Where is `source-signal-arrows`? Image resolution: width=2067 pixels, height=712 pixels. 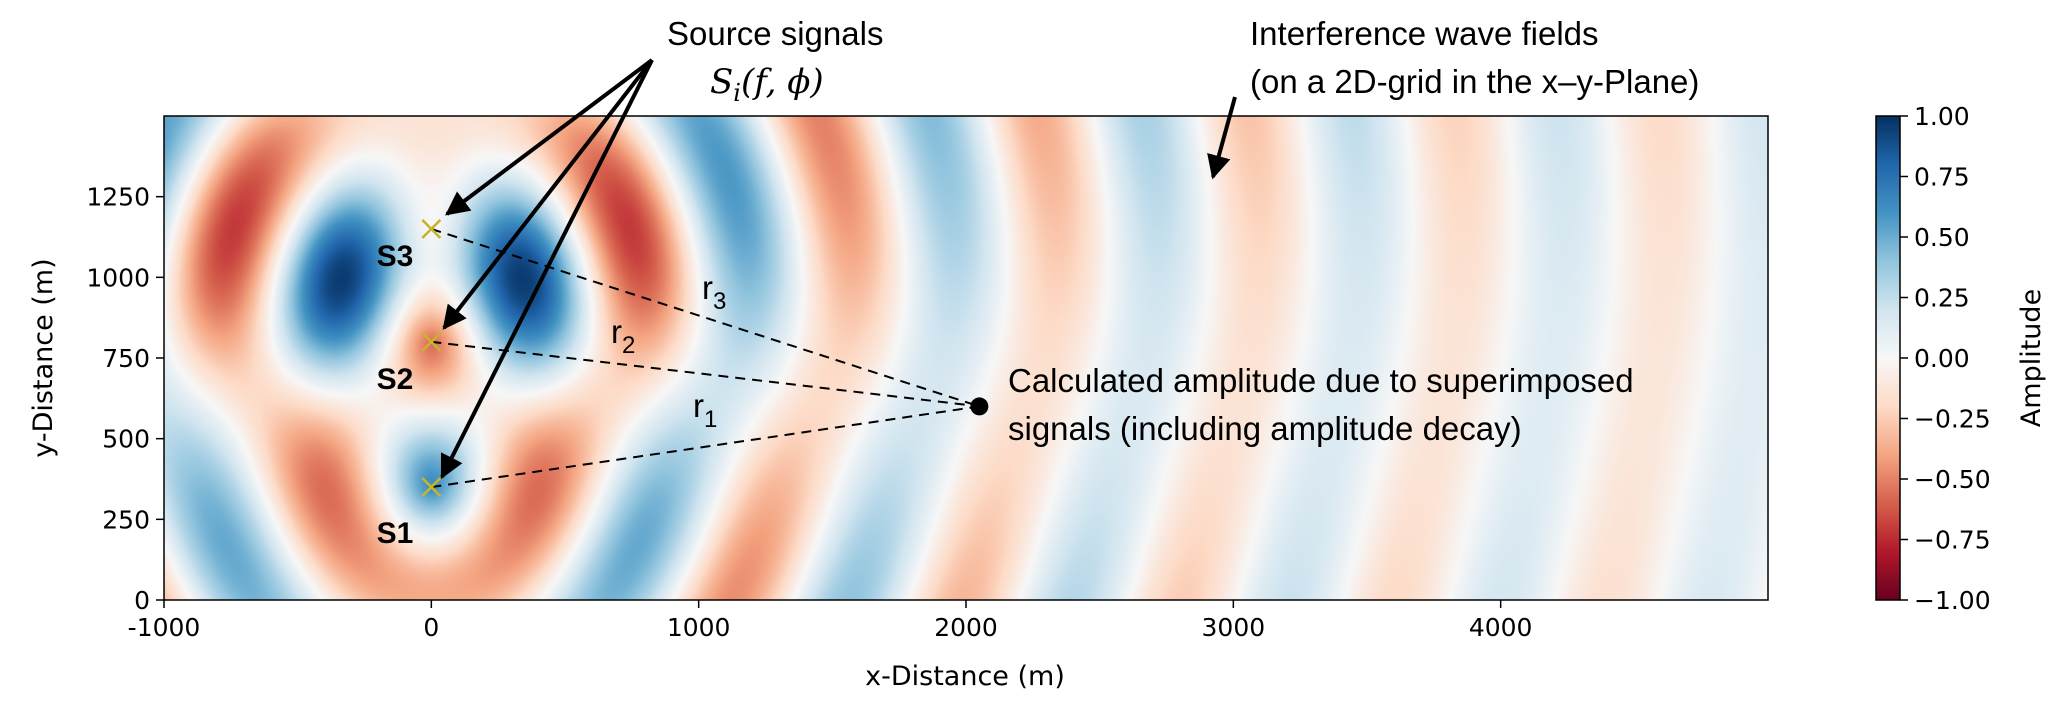 source-signal-arrows is located at coordinates (547, 269).